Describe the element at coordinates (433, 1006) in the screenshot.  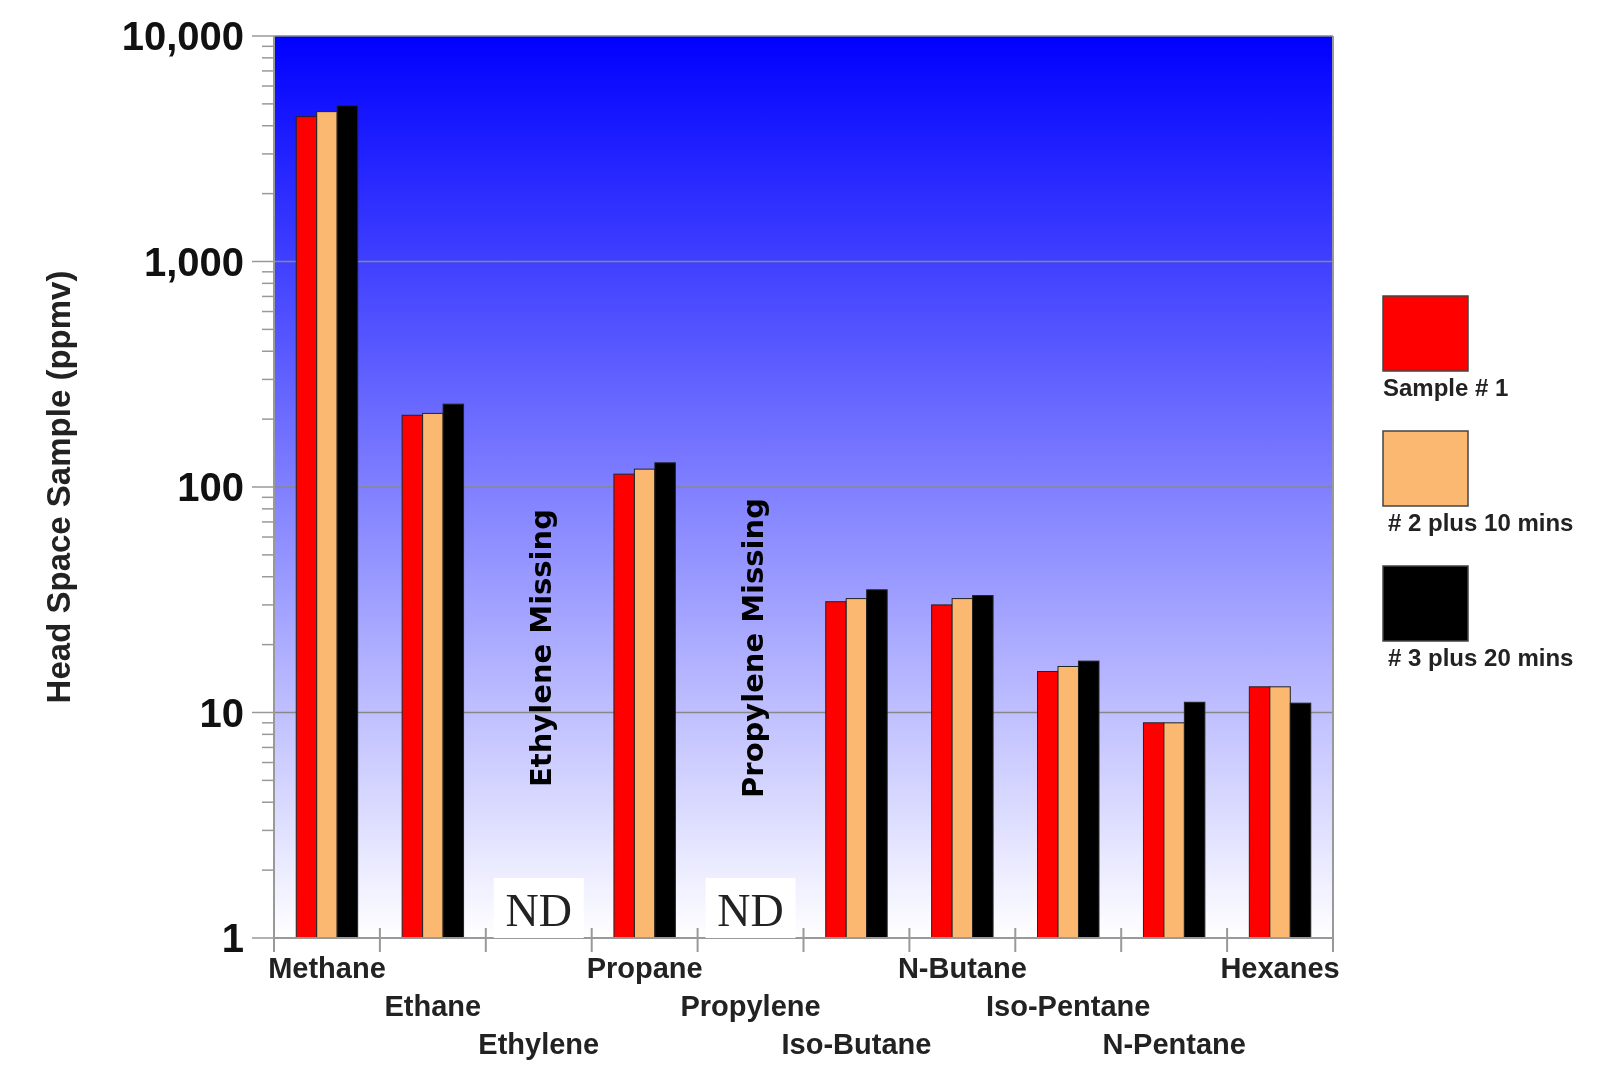
I see `x-tick-label: Ethane` at that location.